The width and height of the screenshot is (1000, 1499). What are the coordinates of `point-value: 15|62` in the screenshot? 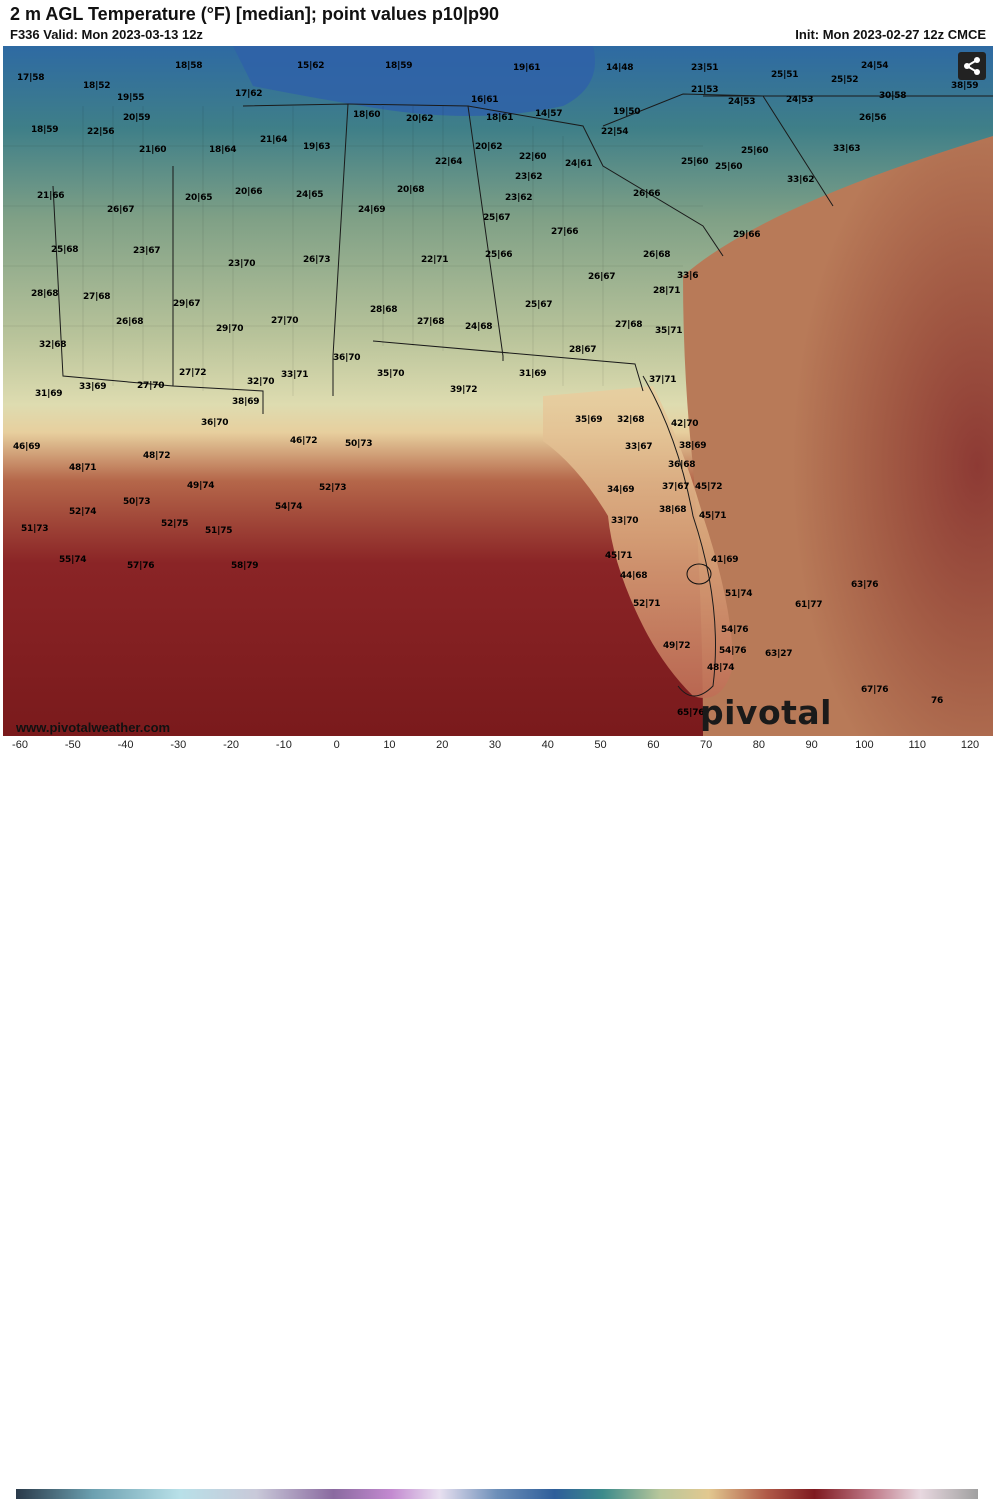 It's located at (311, 66).